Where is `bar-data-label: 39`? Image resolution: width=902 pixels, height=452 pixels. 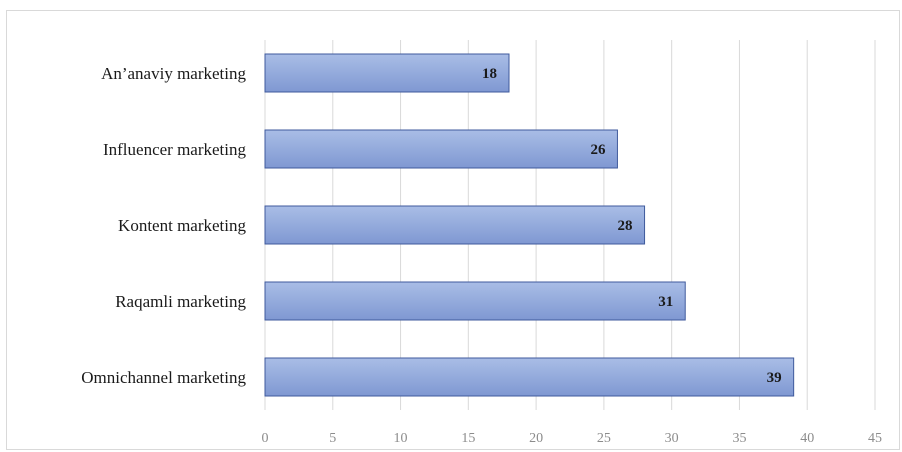 bar-data-label: 39 is located at coordinates (774, 378).